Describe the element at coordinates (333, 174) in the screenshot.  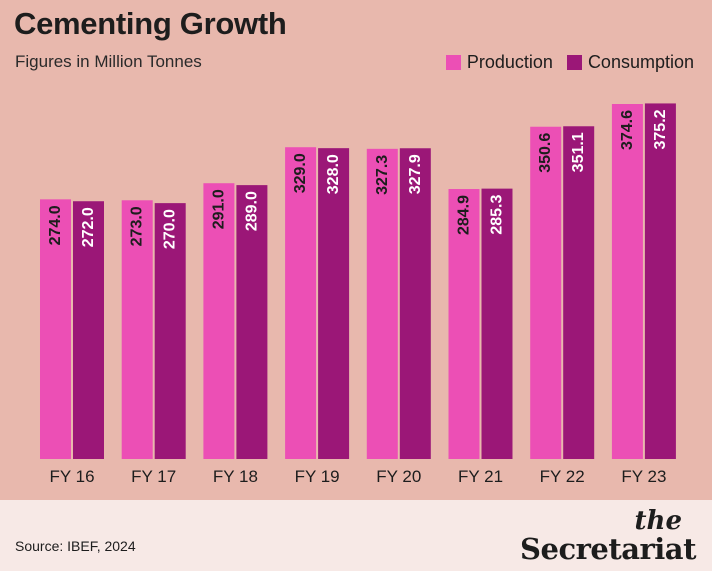
I see `data-label-consumption-fy19: 328.0` at that location.